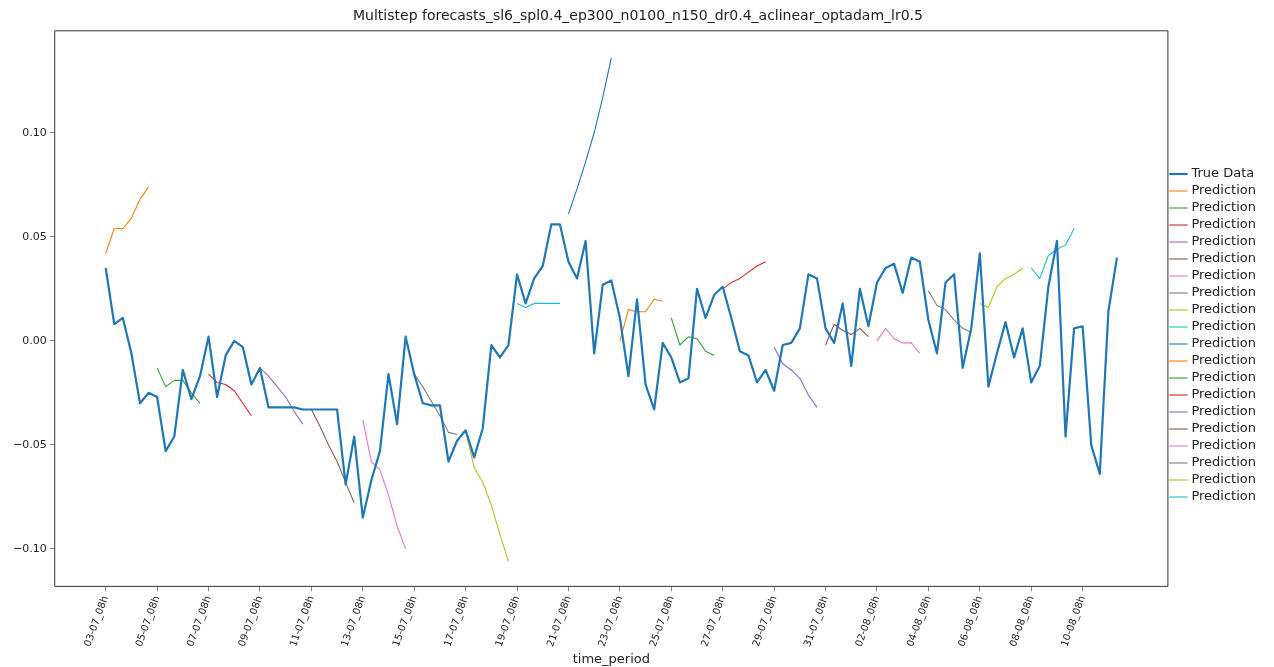 This screenshot has height=667, width=1274. What do you see at coordinates (638, 15) in the screenshot?
I see `chart-title: Multistep forecasts_sl6_spl0.4_ep300_n0100_n150_dr0.4_aclinear_optadam_lr0.5` at bounding box center [638, 15].